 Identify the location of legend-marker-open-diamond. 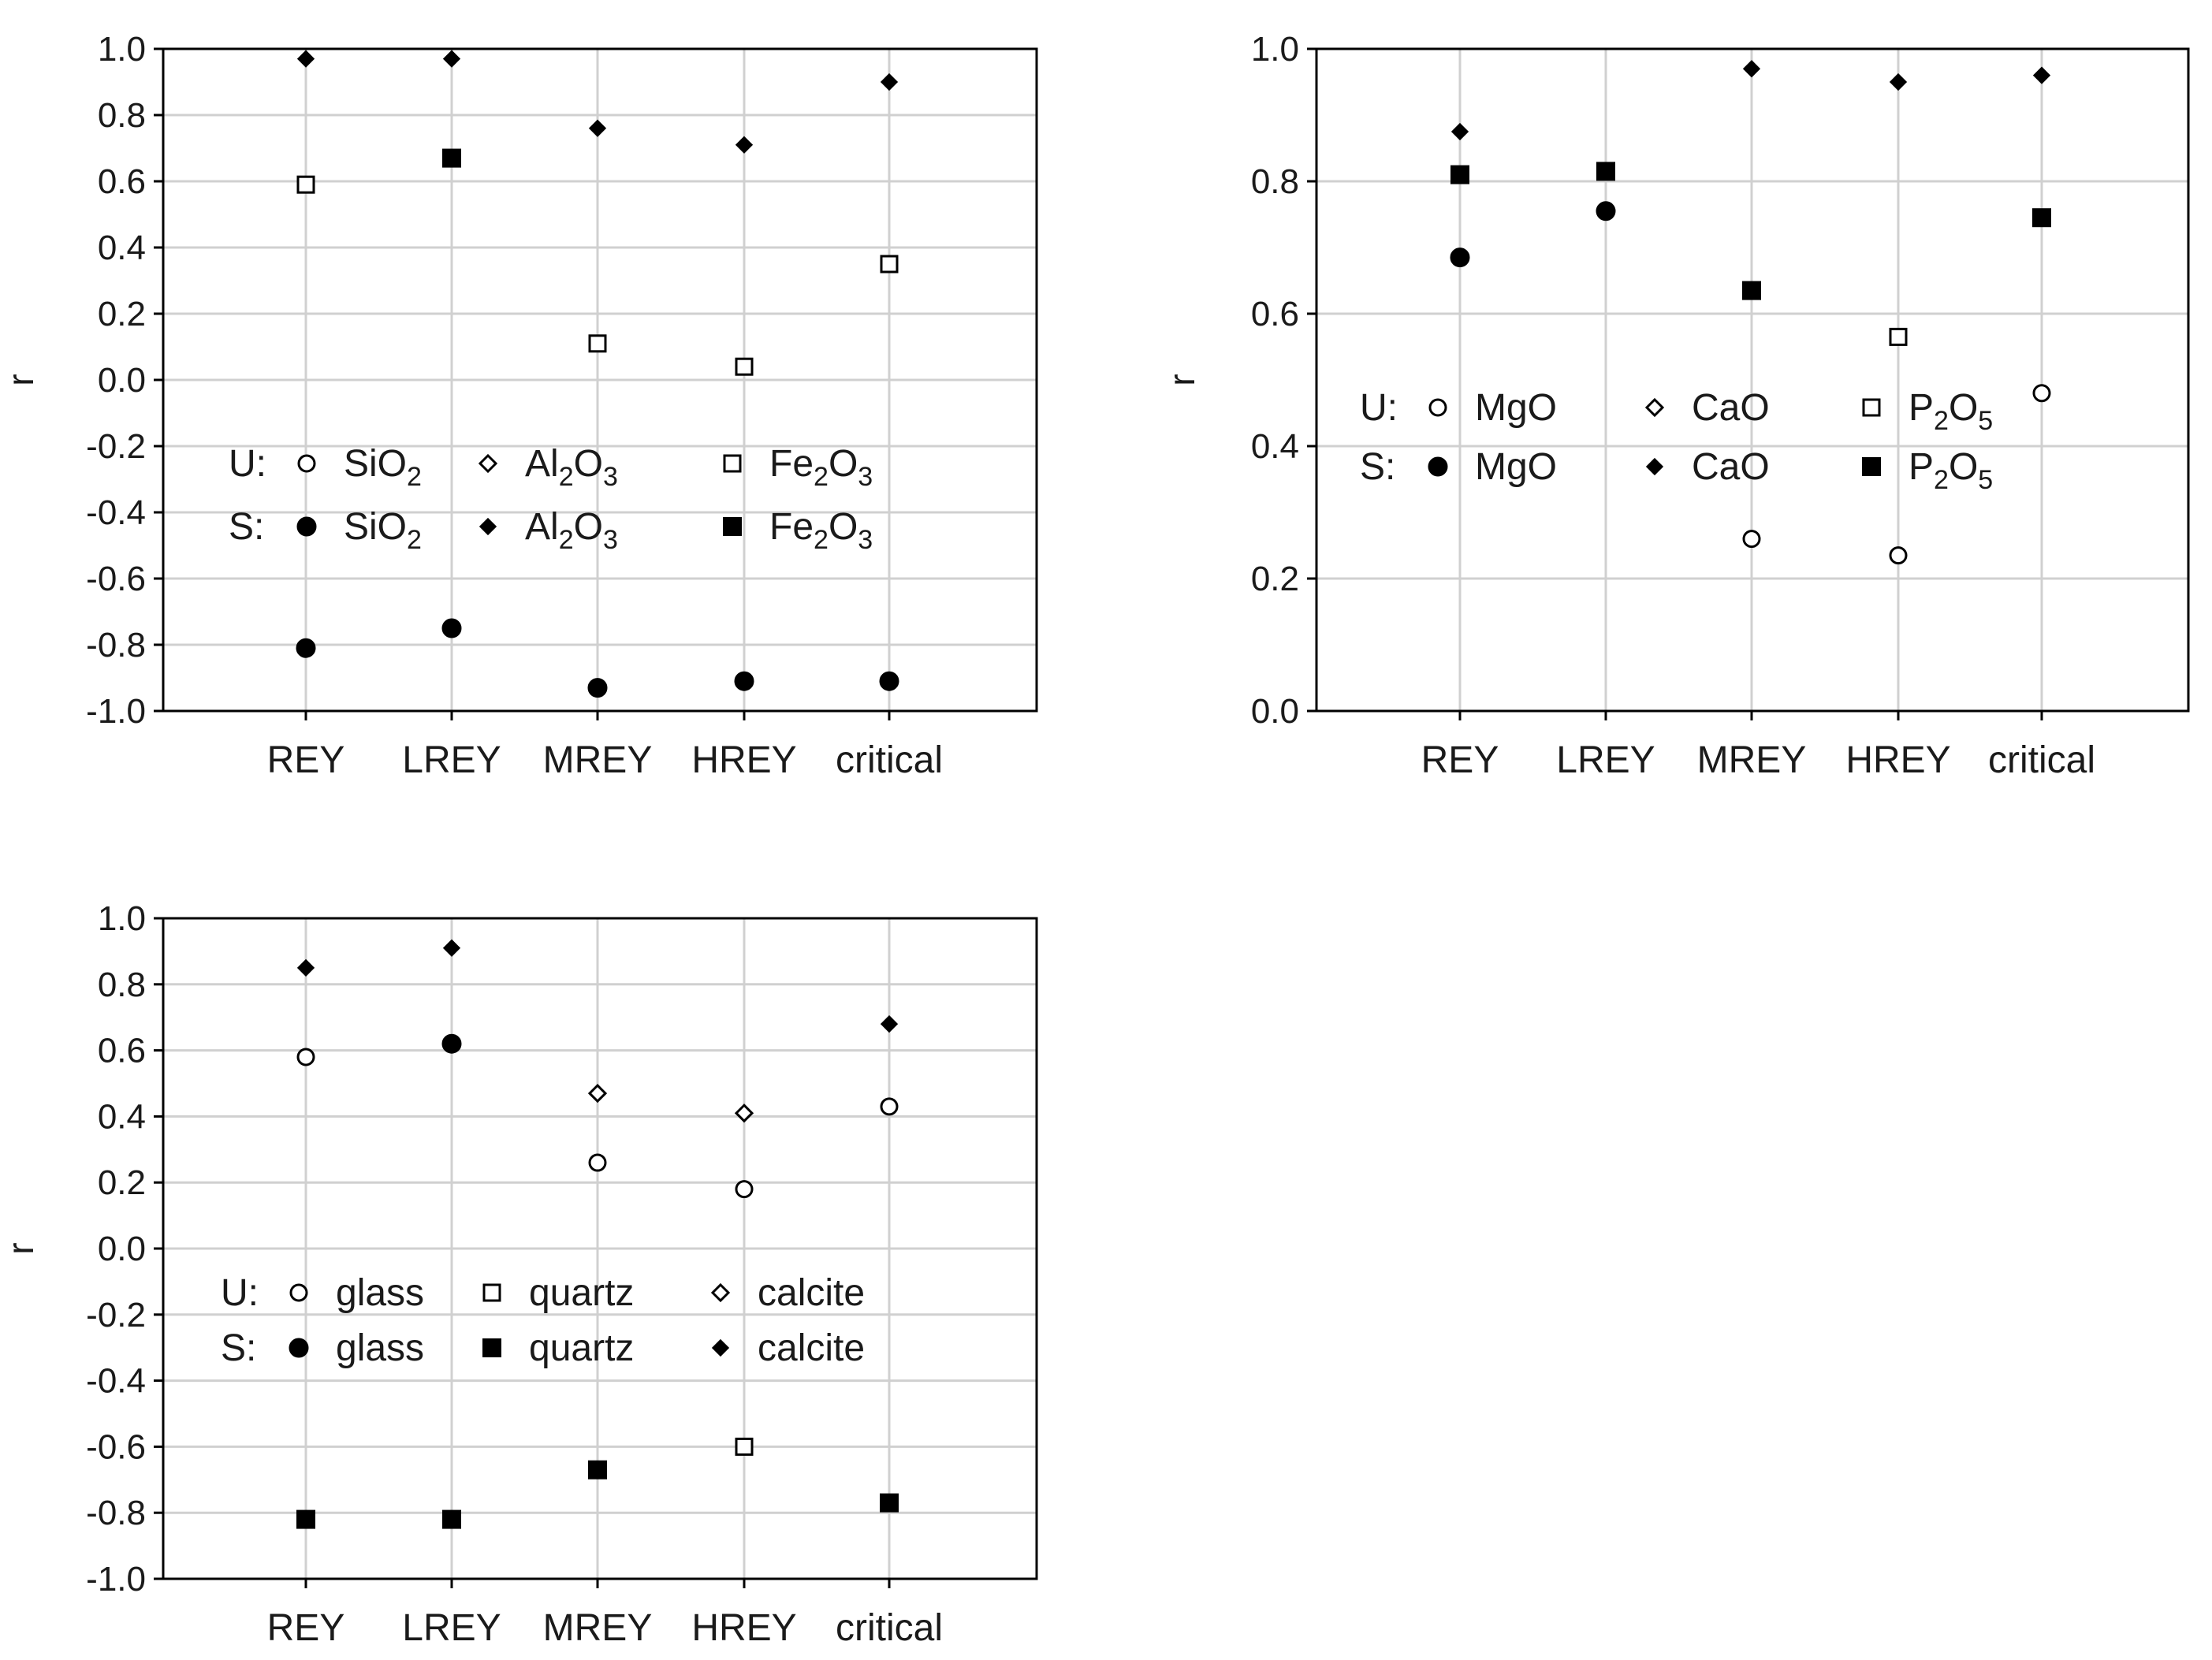
(488, 463).